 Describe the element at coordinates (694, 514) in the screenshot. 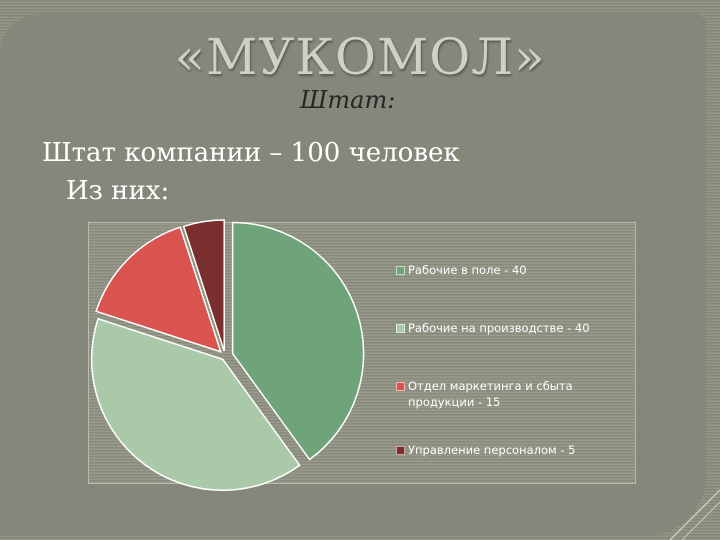

I see `corner-decoration` at that location.